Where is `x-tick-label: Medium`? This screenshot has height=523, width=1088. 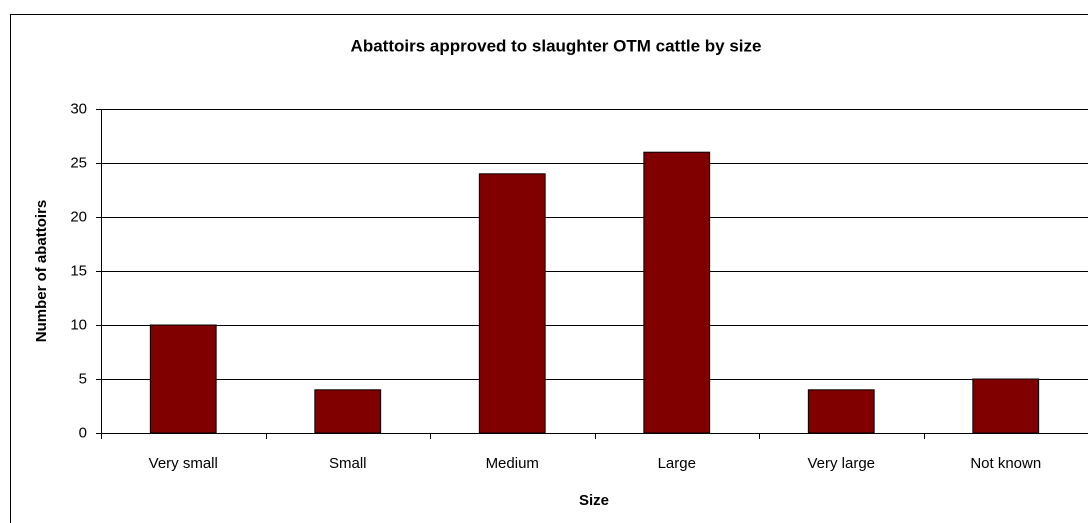 x-tick-label: Medium is located at coordinates (512, 463).